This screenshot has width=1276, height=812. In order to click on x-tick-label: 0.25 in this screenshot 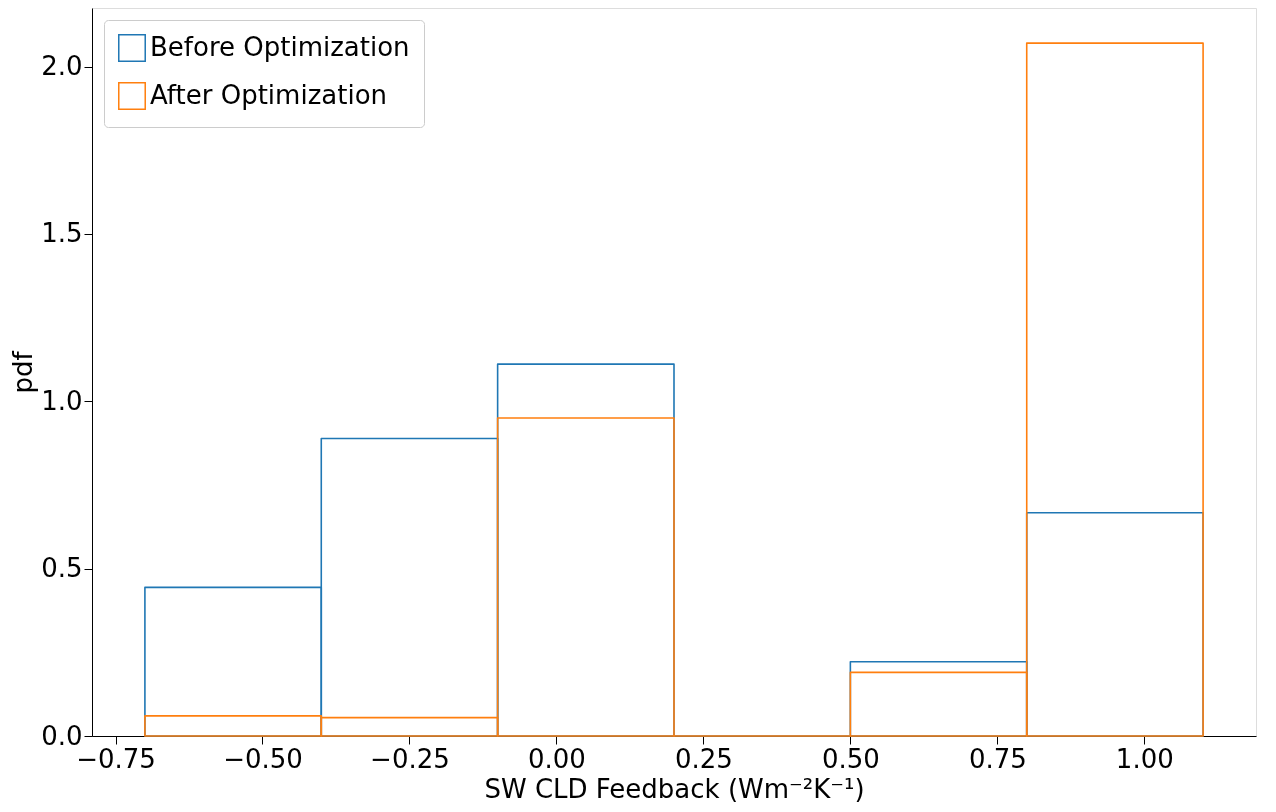, I will do `click(703, 758)`.